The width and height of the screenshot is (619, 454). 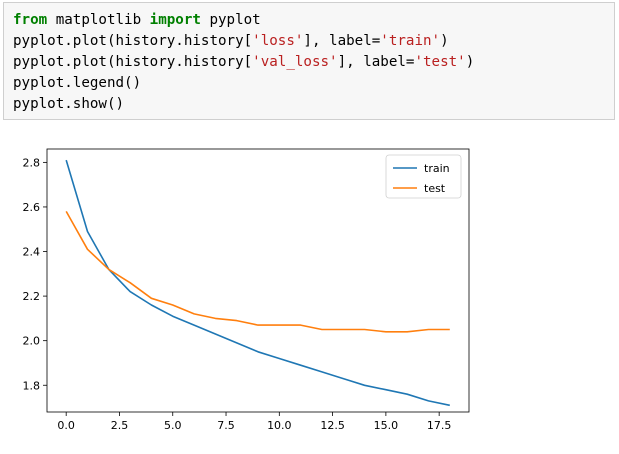 What do you see at coordinates (313, 104) in the screenshot?
I see `code-line: pyplot.show()` at bounding box center [313, 104].